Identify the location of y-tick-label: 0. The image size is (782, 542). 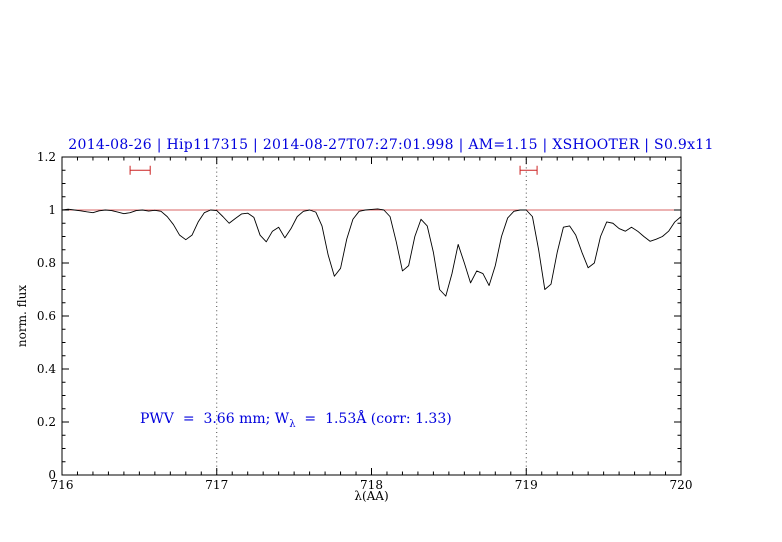
(52, 475).